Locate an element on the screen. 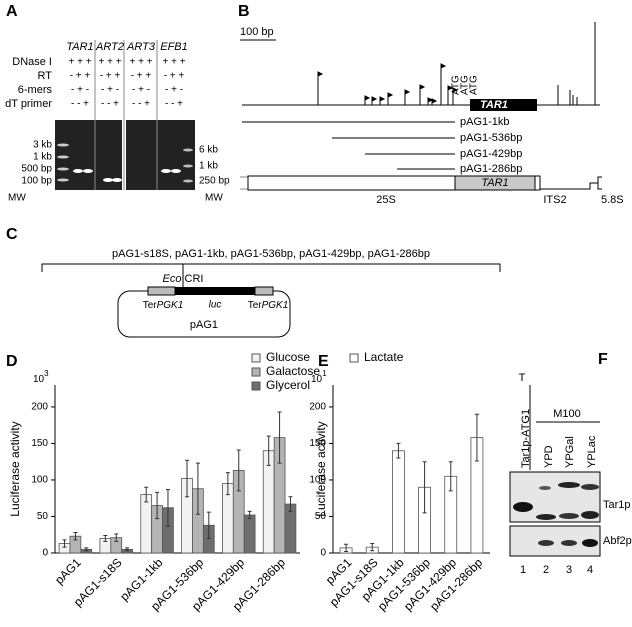  axis-multiplier: 10³ is located at coordinates (41, 377).